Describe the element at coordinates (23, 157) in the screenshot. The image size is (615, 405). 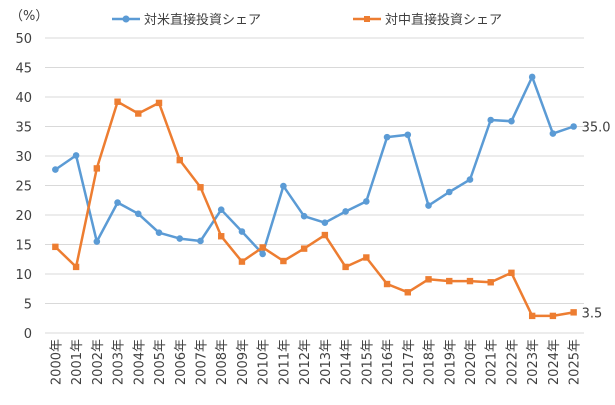
I see `y-tick-label: 30` at that location.